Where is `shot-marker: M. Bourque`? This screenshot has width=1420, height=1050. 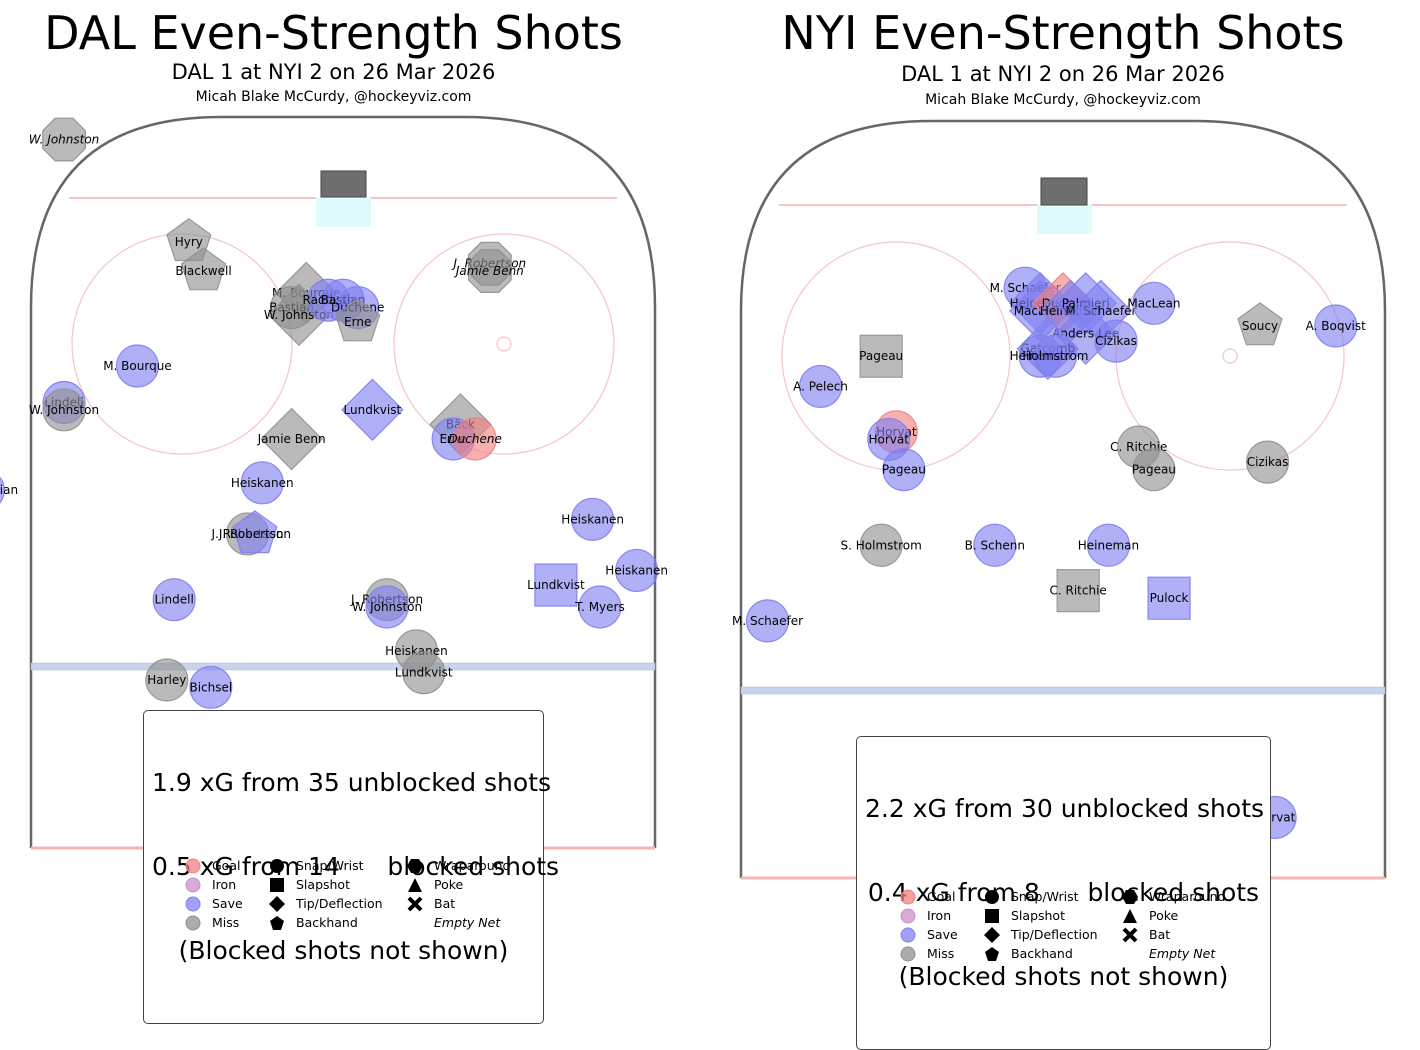 shot-marker: M. Bourque is located at coordinates (137, 366).